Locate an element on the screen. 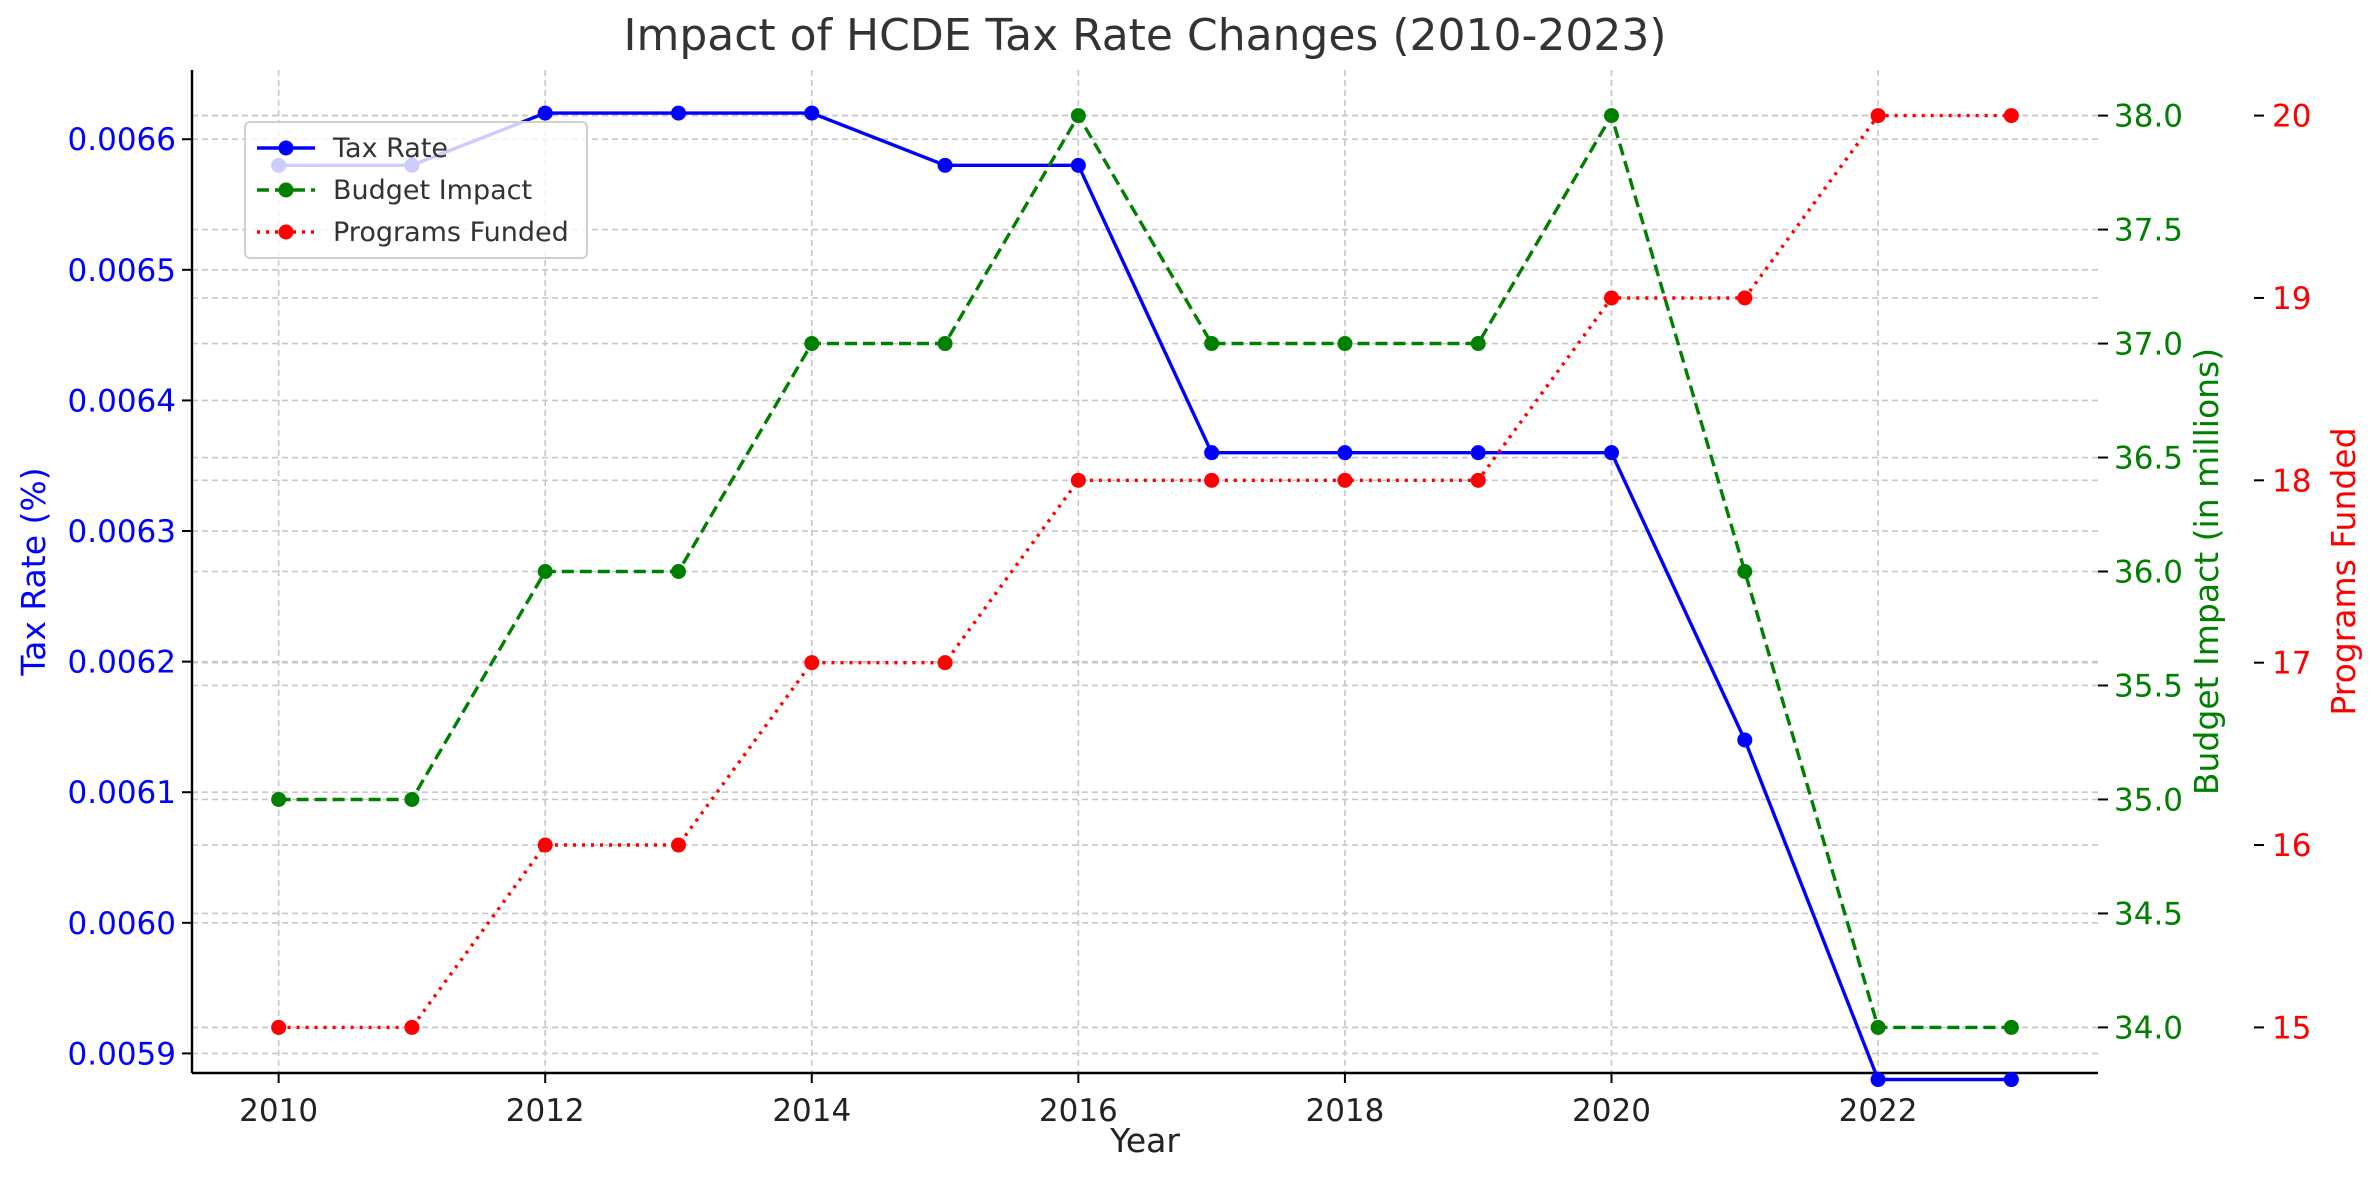  left-y-axis-label: Tax Rate (%) is located at coordinates (33, 571).